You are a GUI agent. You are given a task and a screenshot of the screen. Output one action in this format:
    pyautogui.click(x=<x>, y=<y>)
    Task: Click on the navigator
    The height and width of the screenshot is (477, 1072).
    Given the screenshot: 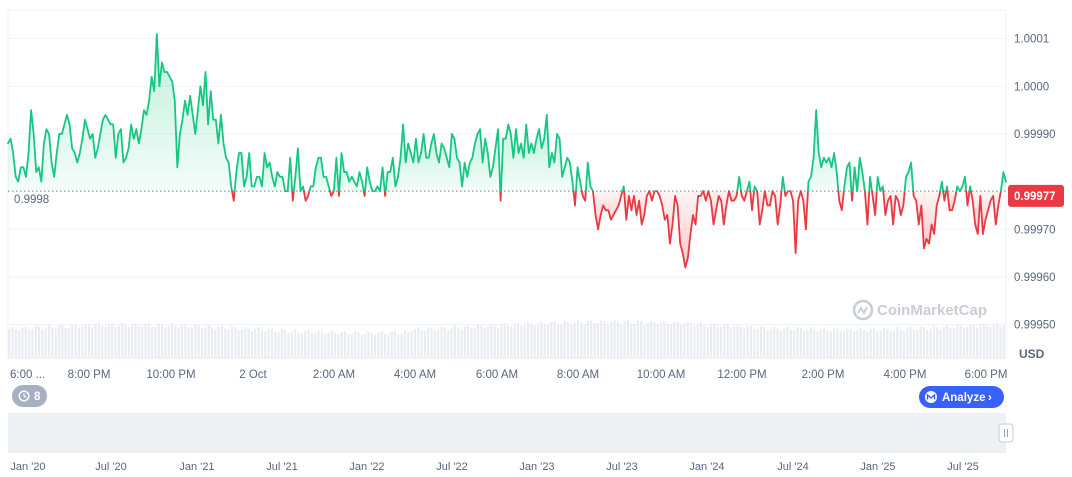 What is the action you would take?
    pyautogui.click(x=511, y=433)
    